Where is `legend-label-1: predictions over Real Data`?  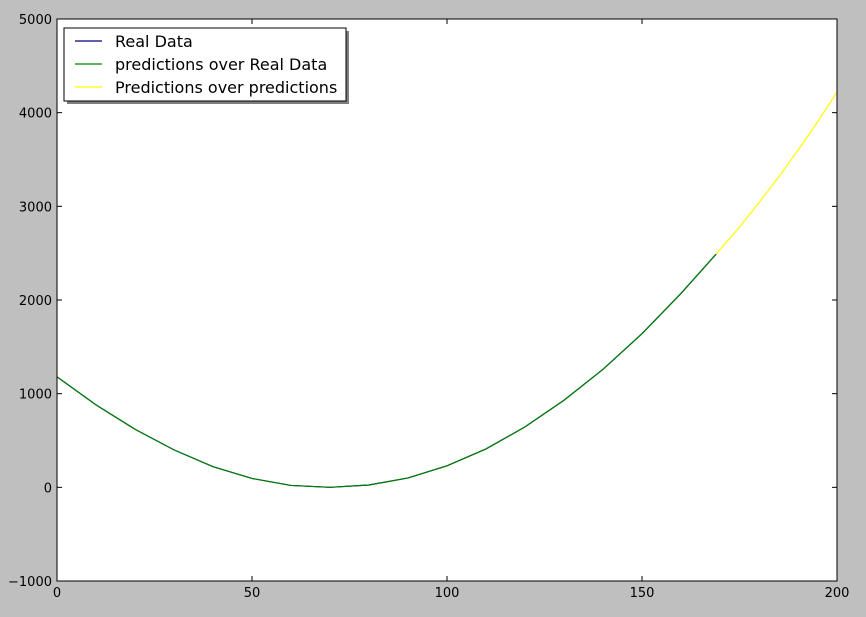 legend-label-1: predictions over Real Data is located at coordinates (221, 64).